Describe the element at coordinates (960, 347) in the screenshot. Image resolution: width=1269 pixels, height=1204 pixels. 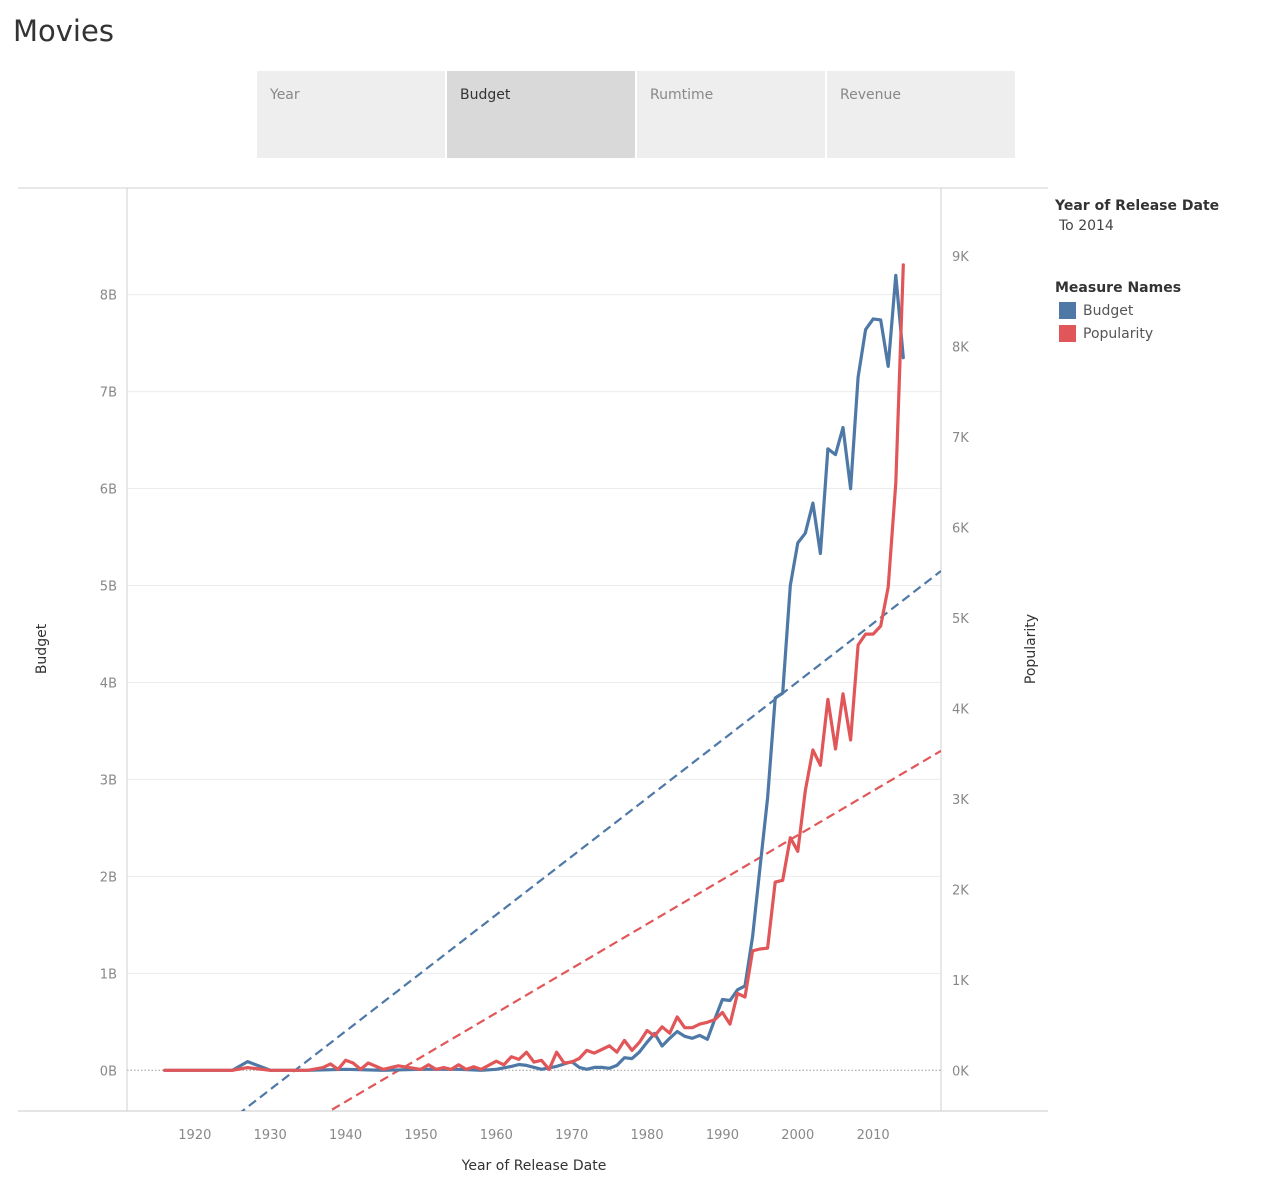
I see `y2-tick-label: 8K` at that location.